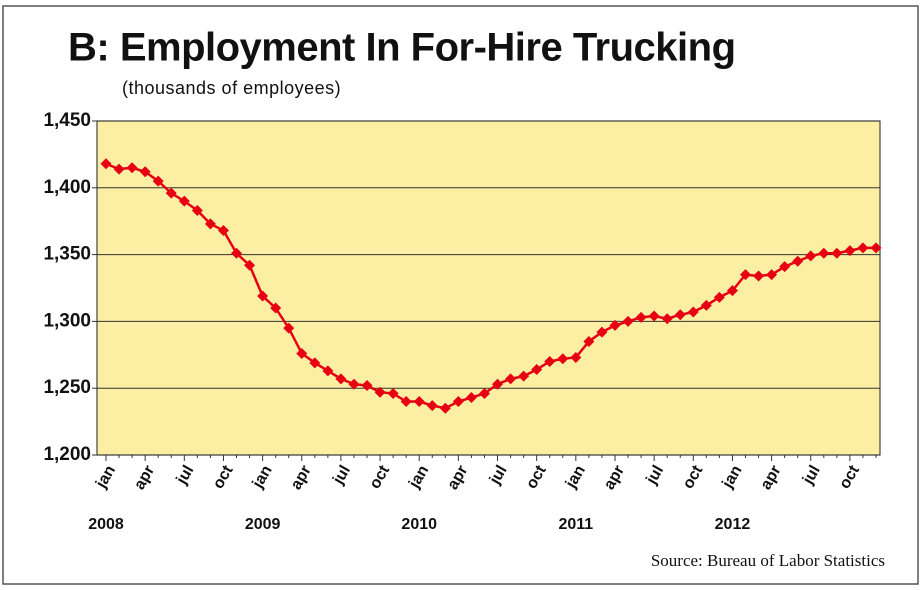  Describe the element at coordinates (263, 524) in the screenshot. I see `year-label: 2009` at that location.